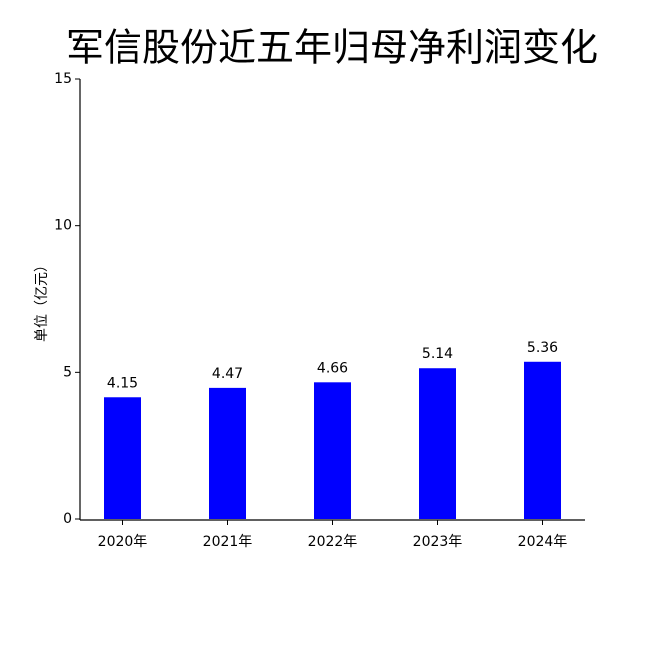  I want to click on y-tick-label: 10, so click(63, 226).